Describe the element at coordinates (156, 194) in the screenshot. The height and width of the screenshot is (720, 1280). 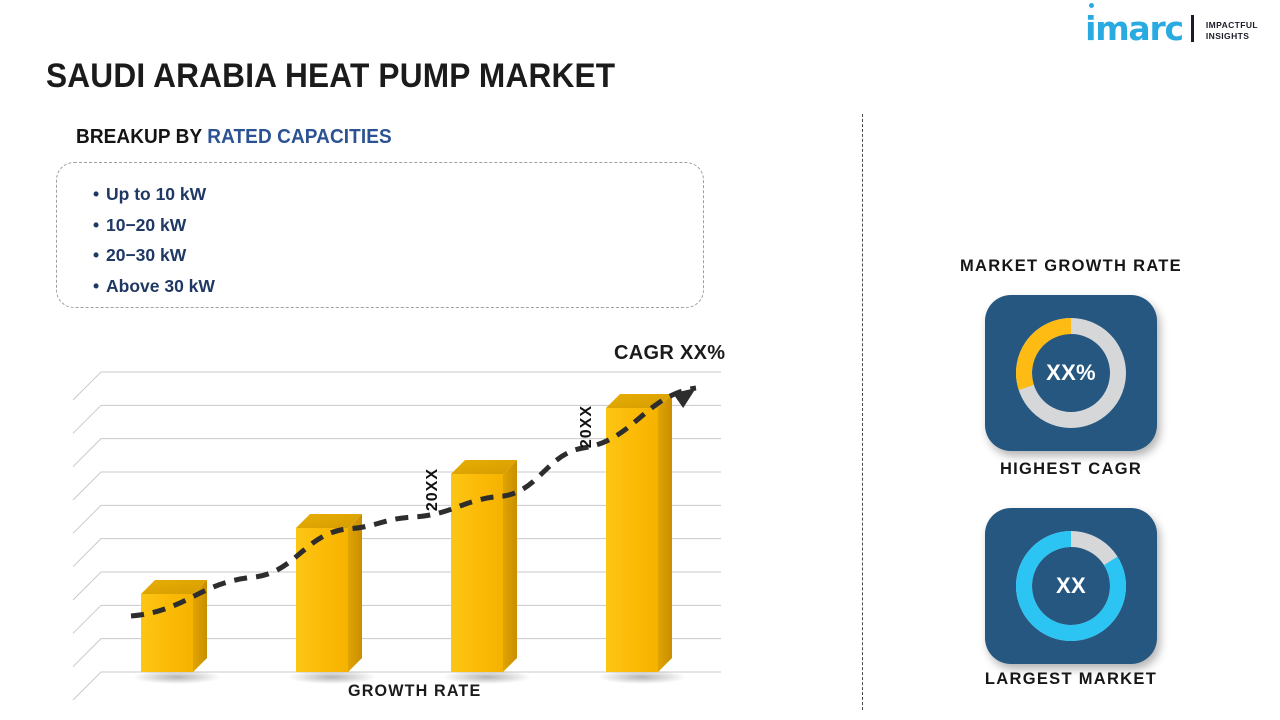
I see `list-item-label: Up to 10 kW` at that location.